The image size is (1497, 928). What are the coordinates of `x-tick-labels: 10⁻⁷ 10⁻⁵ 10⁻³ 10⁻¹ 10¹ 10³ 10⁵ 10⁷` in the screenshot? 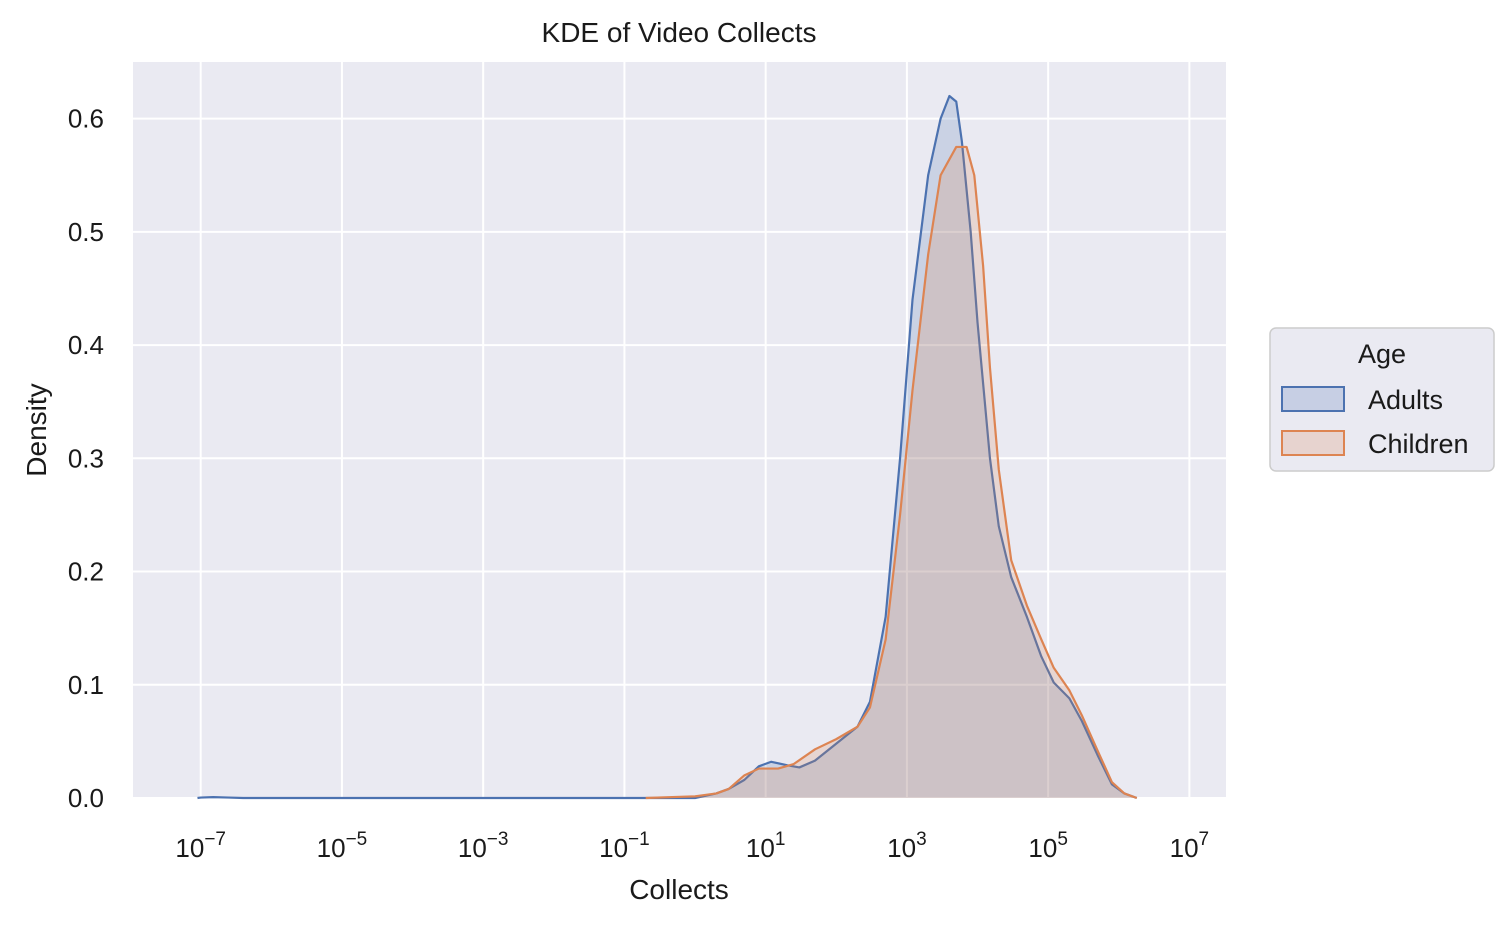 It's located at (692, 846).